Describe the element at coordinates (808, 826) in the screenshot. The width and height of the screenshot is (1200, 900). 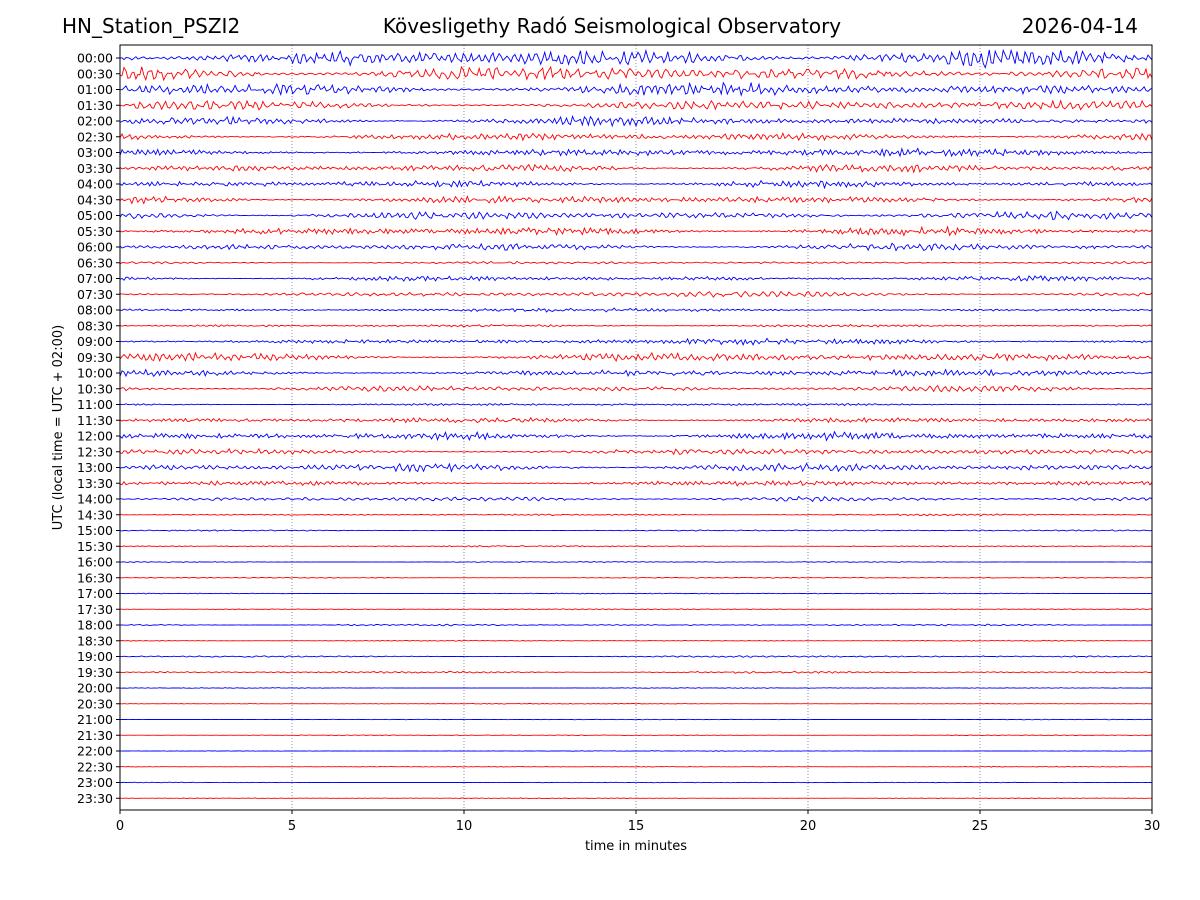
I see `x-tick-label: 20` at that location.